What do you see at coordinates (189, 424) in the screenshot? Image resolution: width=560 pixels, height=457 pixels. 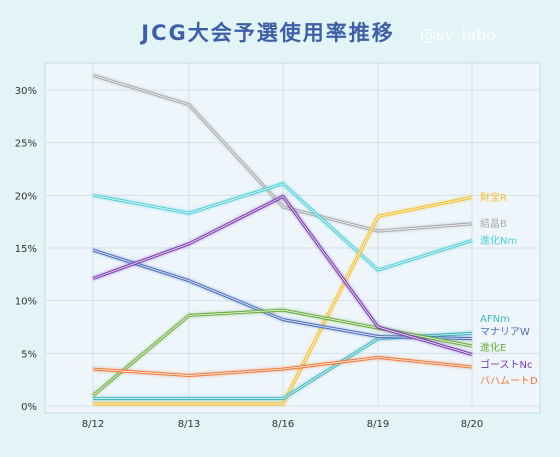 I see `x-tick-label: 8/13` at bounding box center [189, 424].